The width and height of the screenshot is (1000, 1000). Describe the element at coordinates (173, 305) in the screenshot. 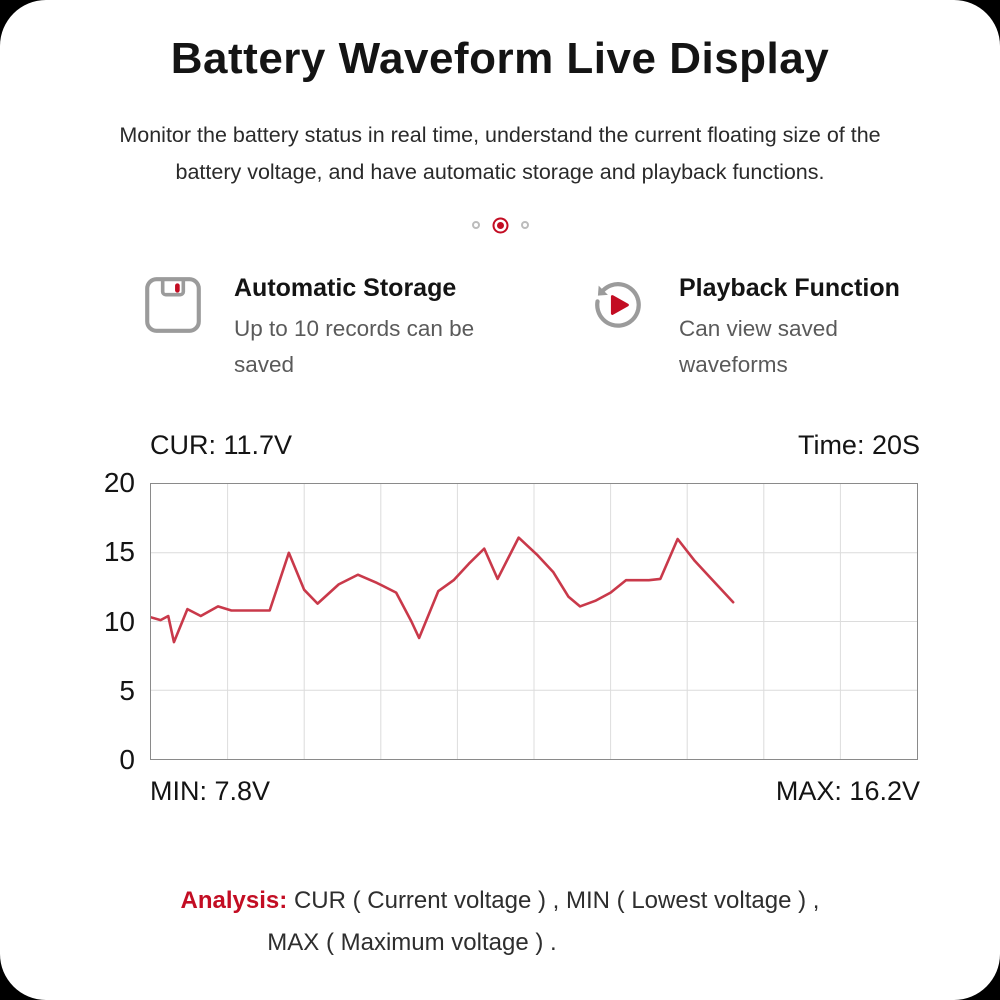

I see `floppy-disk-icon` at that location.